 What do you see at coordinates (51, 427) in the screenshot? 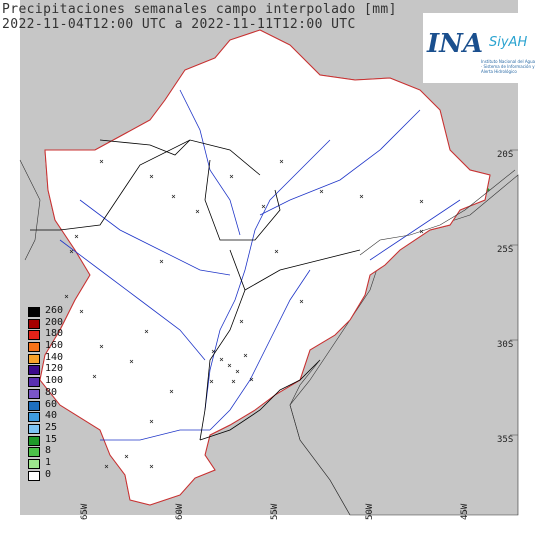
I see `legend-label: 25` at bounding box center [51, 427].